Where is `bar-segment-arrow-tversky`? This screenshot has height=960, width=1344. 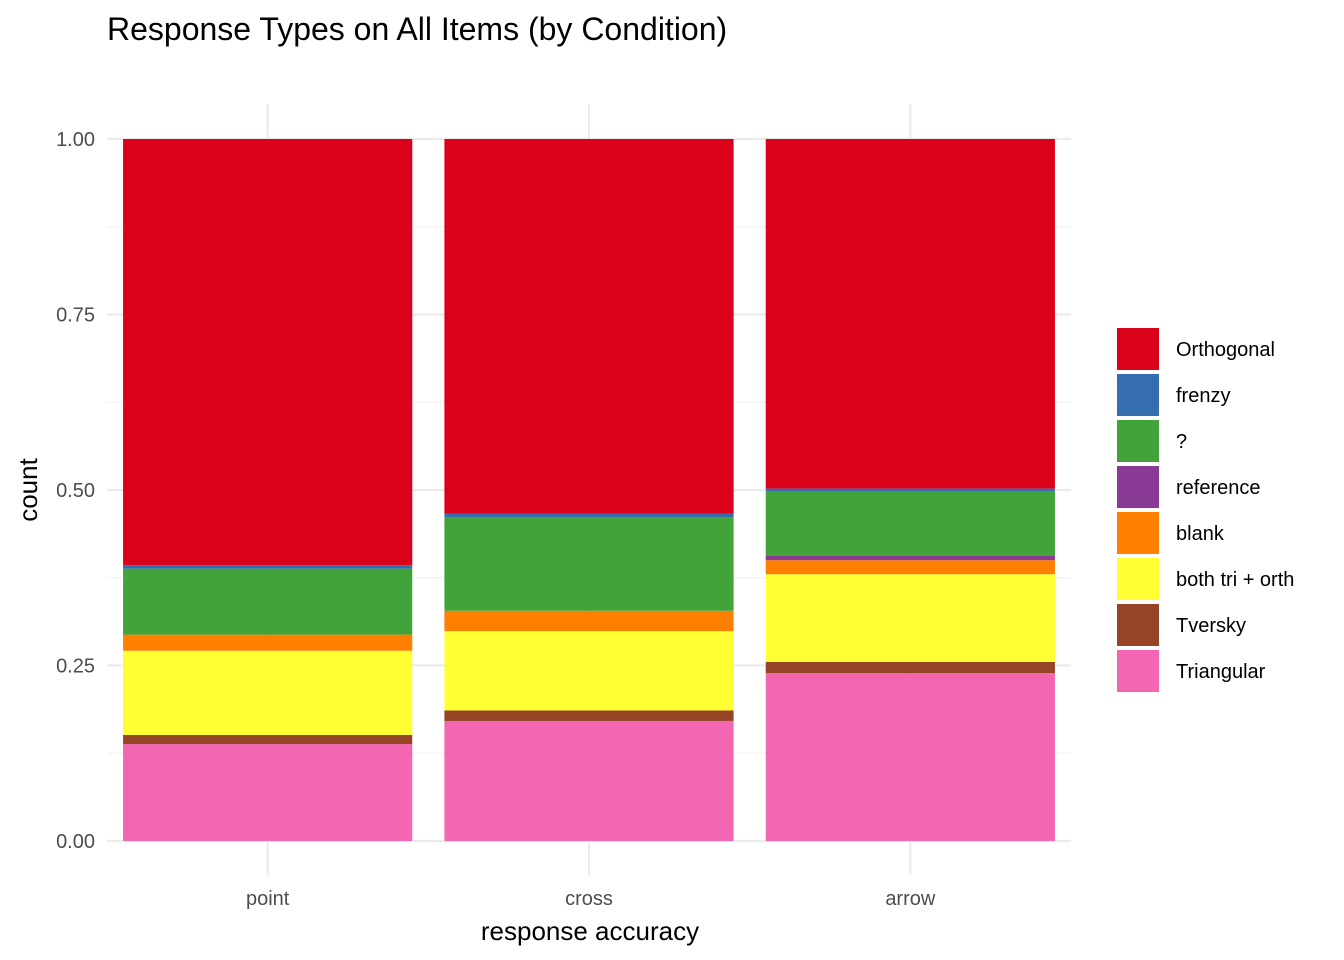
bar-segment-arrow-tversky is located at coordinates (910, 667).